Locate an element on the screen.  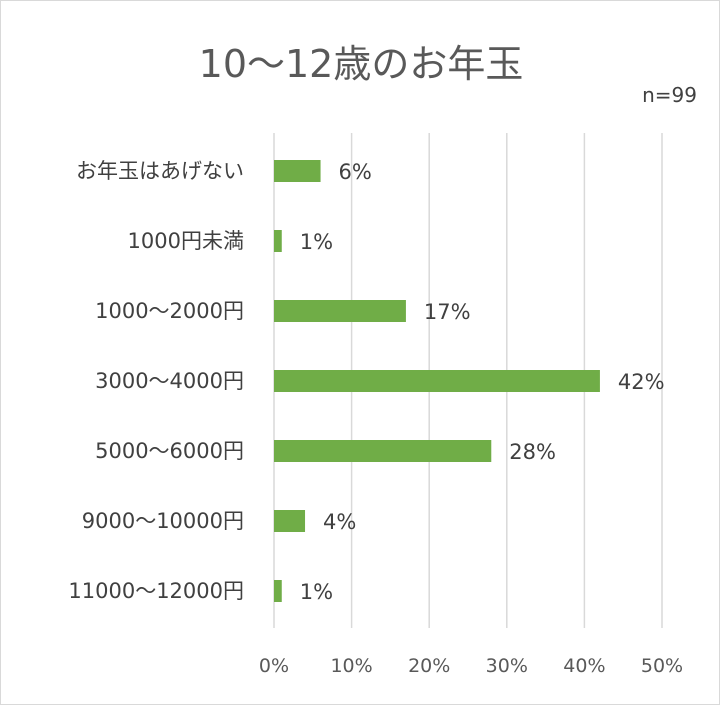
category-label: 9000～10000円 is located at coordinates (163, 521).